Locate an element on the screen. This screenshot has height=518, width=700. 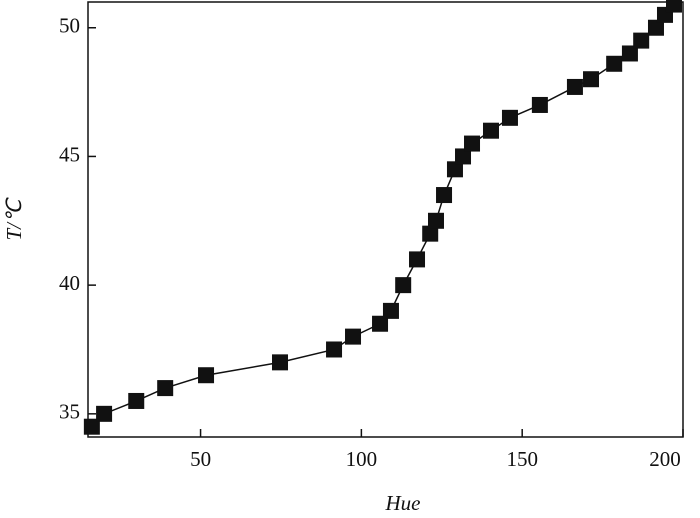
y-tick-label: 35 is located at coordinates (69, 412).